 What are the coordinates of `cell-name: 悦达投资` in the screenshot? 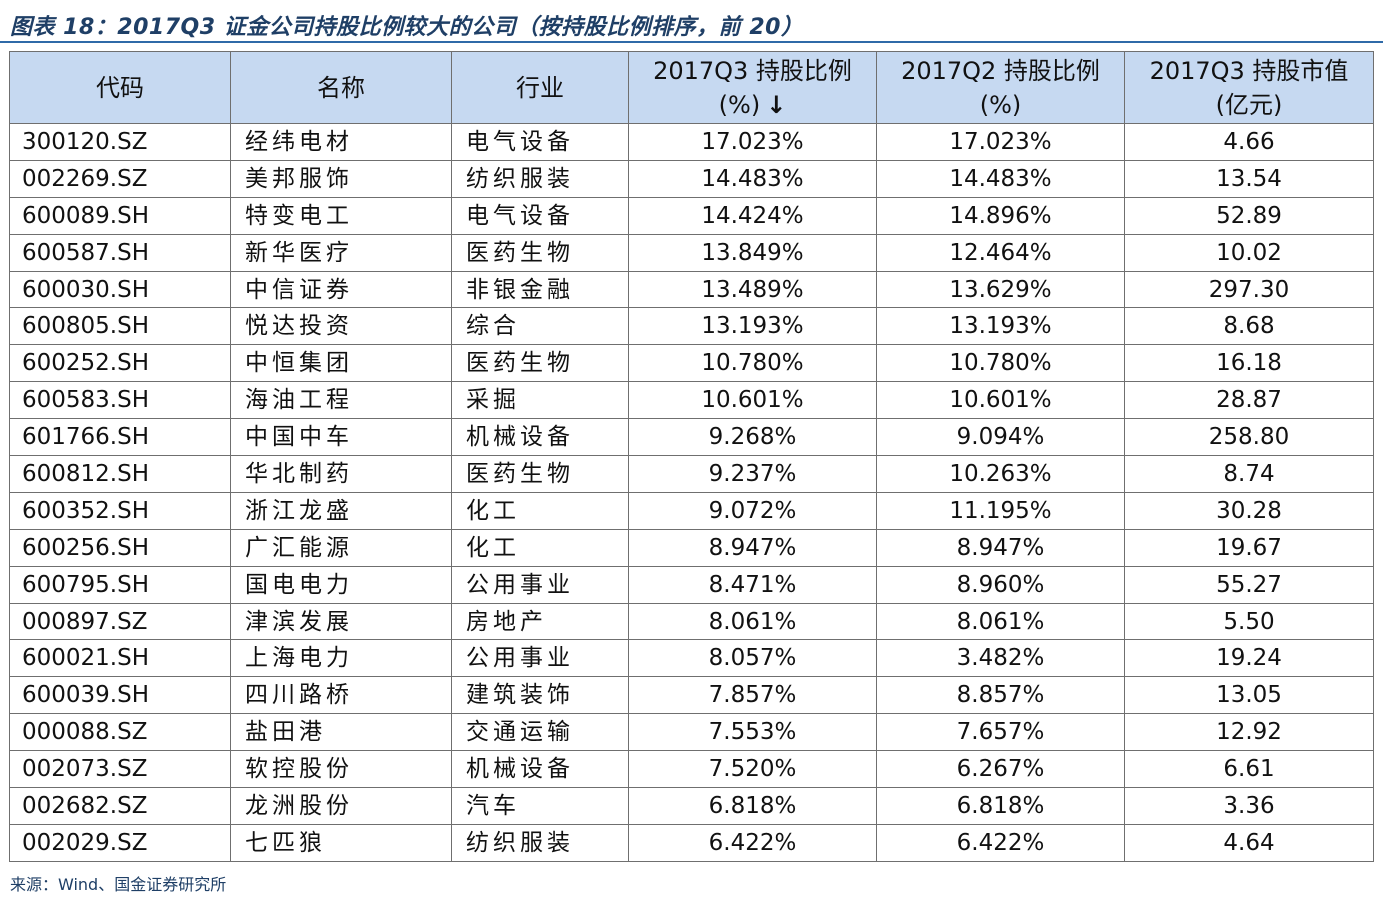 It's located at (341, 326).